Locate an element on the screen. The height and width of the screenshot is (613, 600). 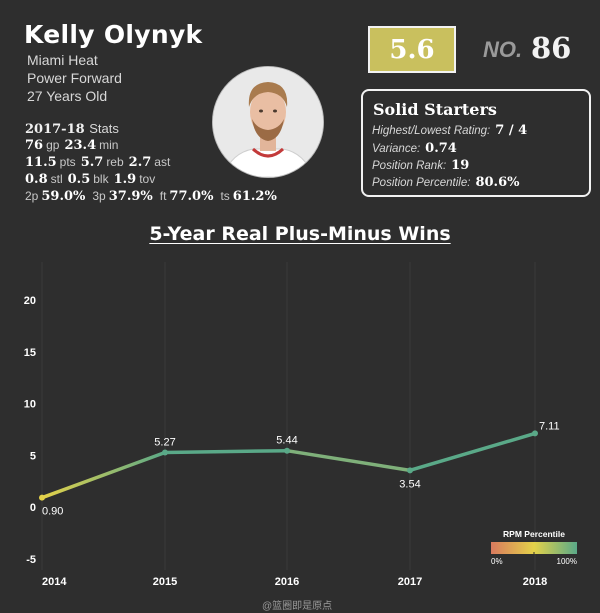
y-tick-label: 20 is located at coordinates (30, 301).